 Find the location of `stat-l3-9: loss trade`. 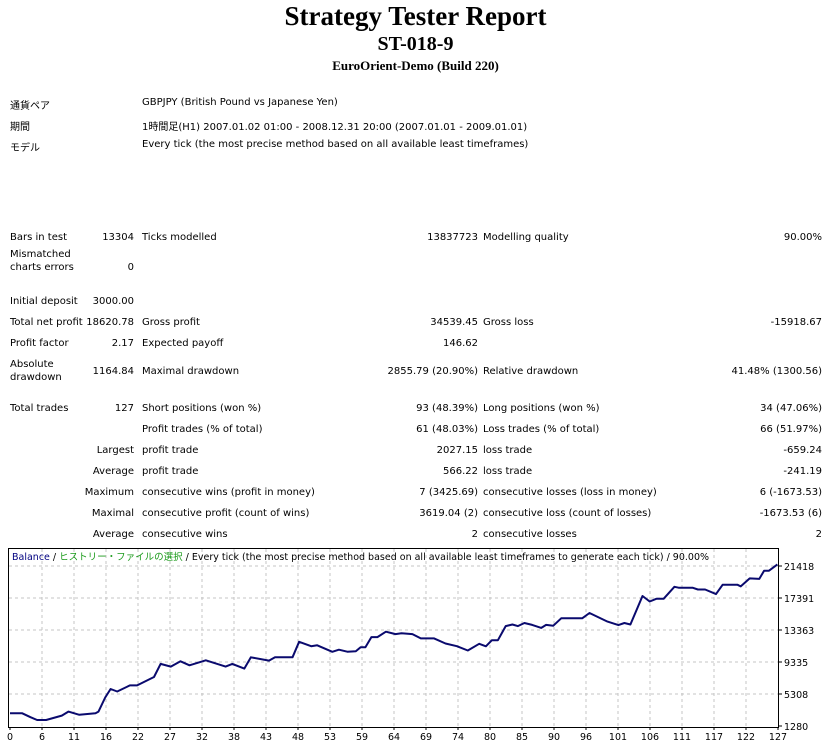

stat-l3-9: loss trade is located at coordinates (508, 471).